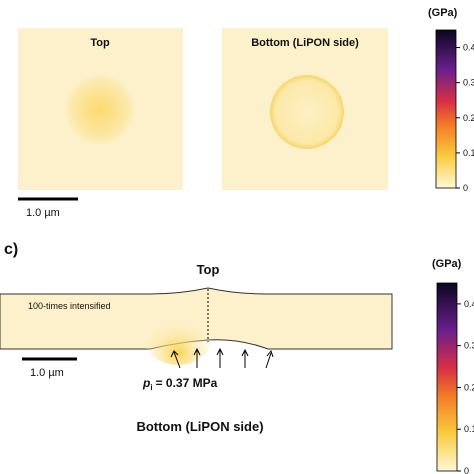 The width and height of the screenshot is (474, 474). Describe the element at coordinates (69, 306) in the screenshot. I see `note: 100-times intensified` at that location.